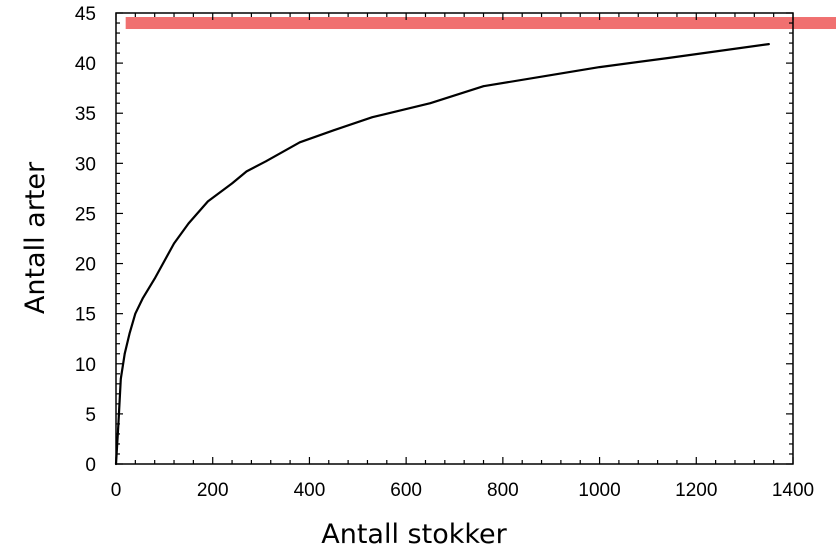 This screenshot has width=836, height=553. Describe the element at coordinates (85, 64) in the screenshot. I see `y-tick-label: 40` at that location.